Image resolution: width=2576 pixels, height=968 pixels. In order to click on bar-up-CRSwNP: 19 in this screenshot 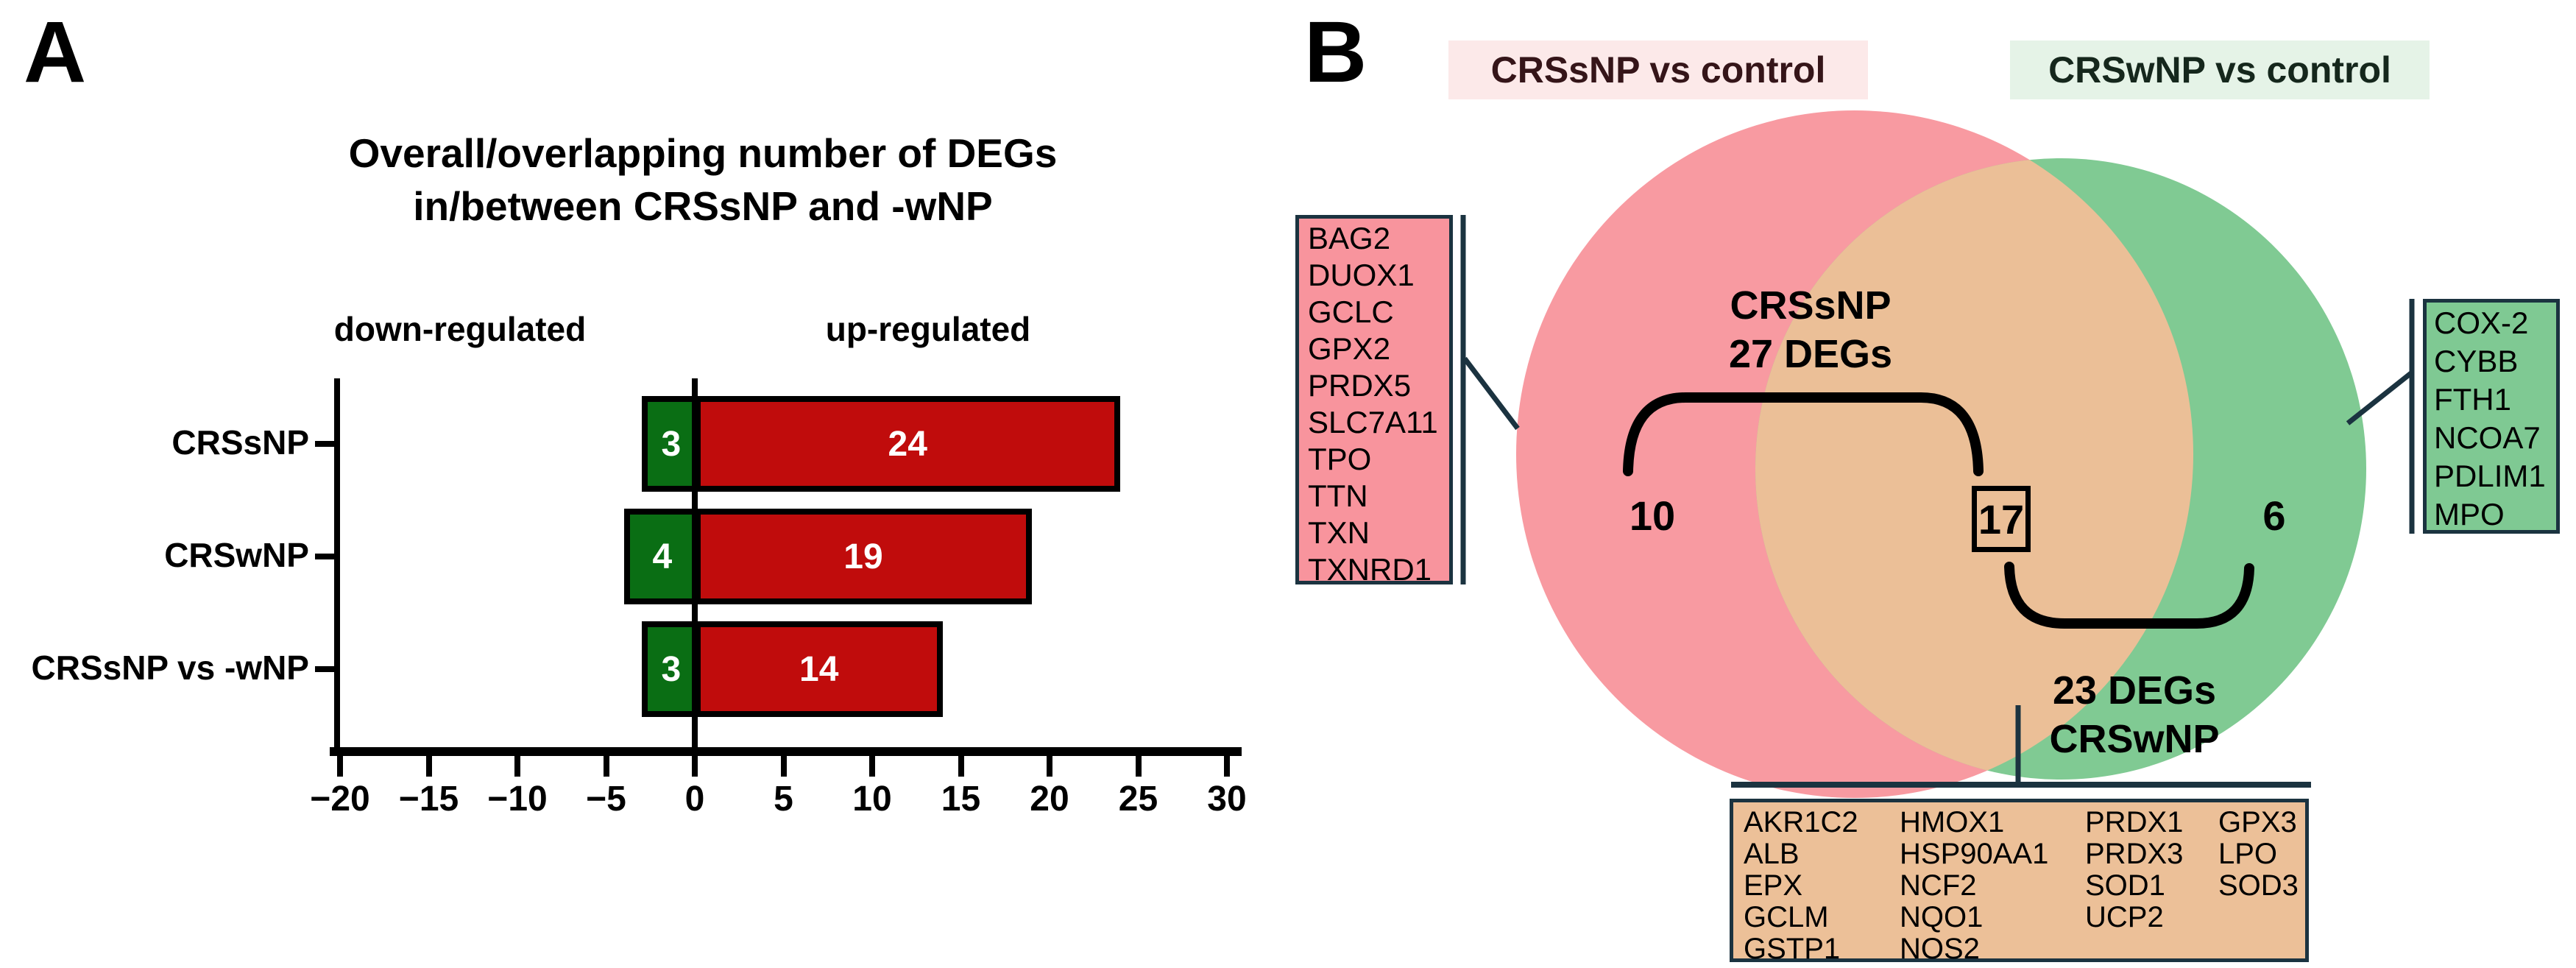, I will do `click(863, 556)`.